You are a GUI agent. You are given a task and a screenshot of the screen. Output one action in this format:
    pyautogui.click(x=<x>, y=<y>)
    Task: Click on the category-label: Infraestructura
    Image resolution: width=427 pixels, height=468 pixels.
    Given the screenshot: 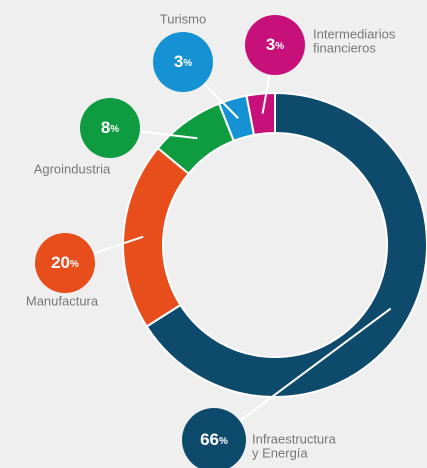 What is the action you would take?
    pyautogui.click(x=294, y=438)
    